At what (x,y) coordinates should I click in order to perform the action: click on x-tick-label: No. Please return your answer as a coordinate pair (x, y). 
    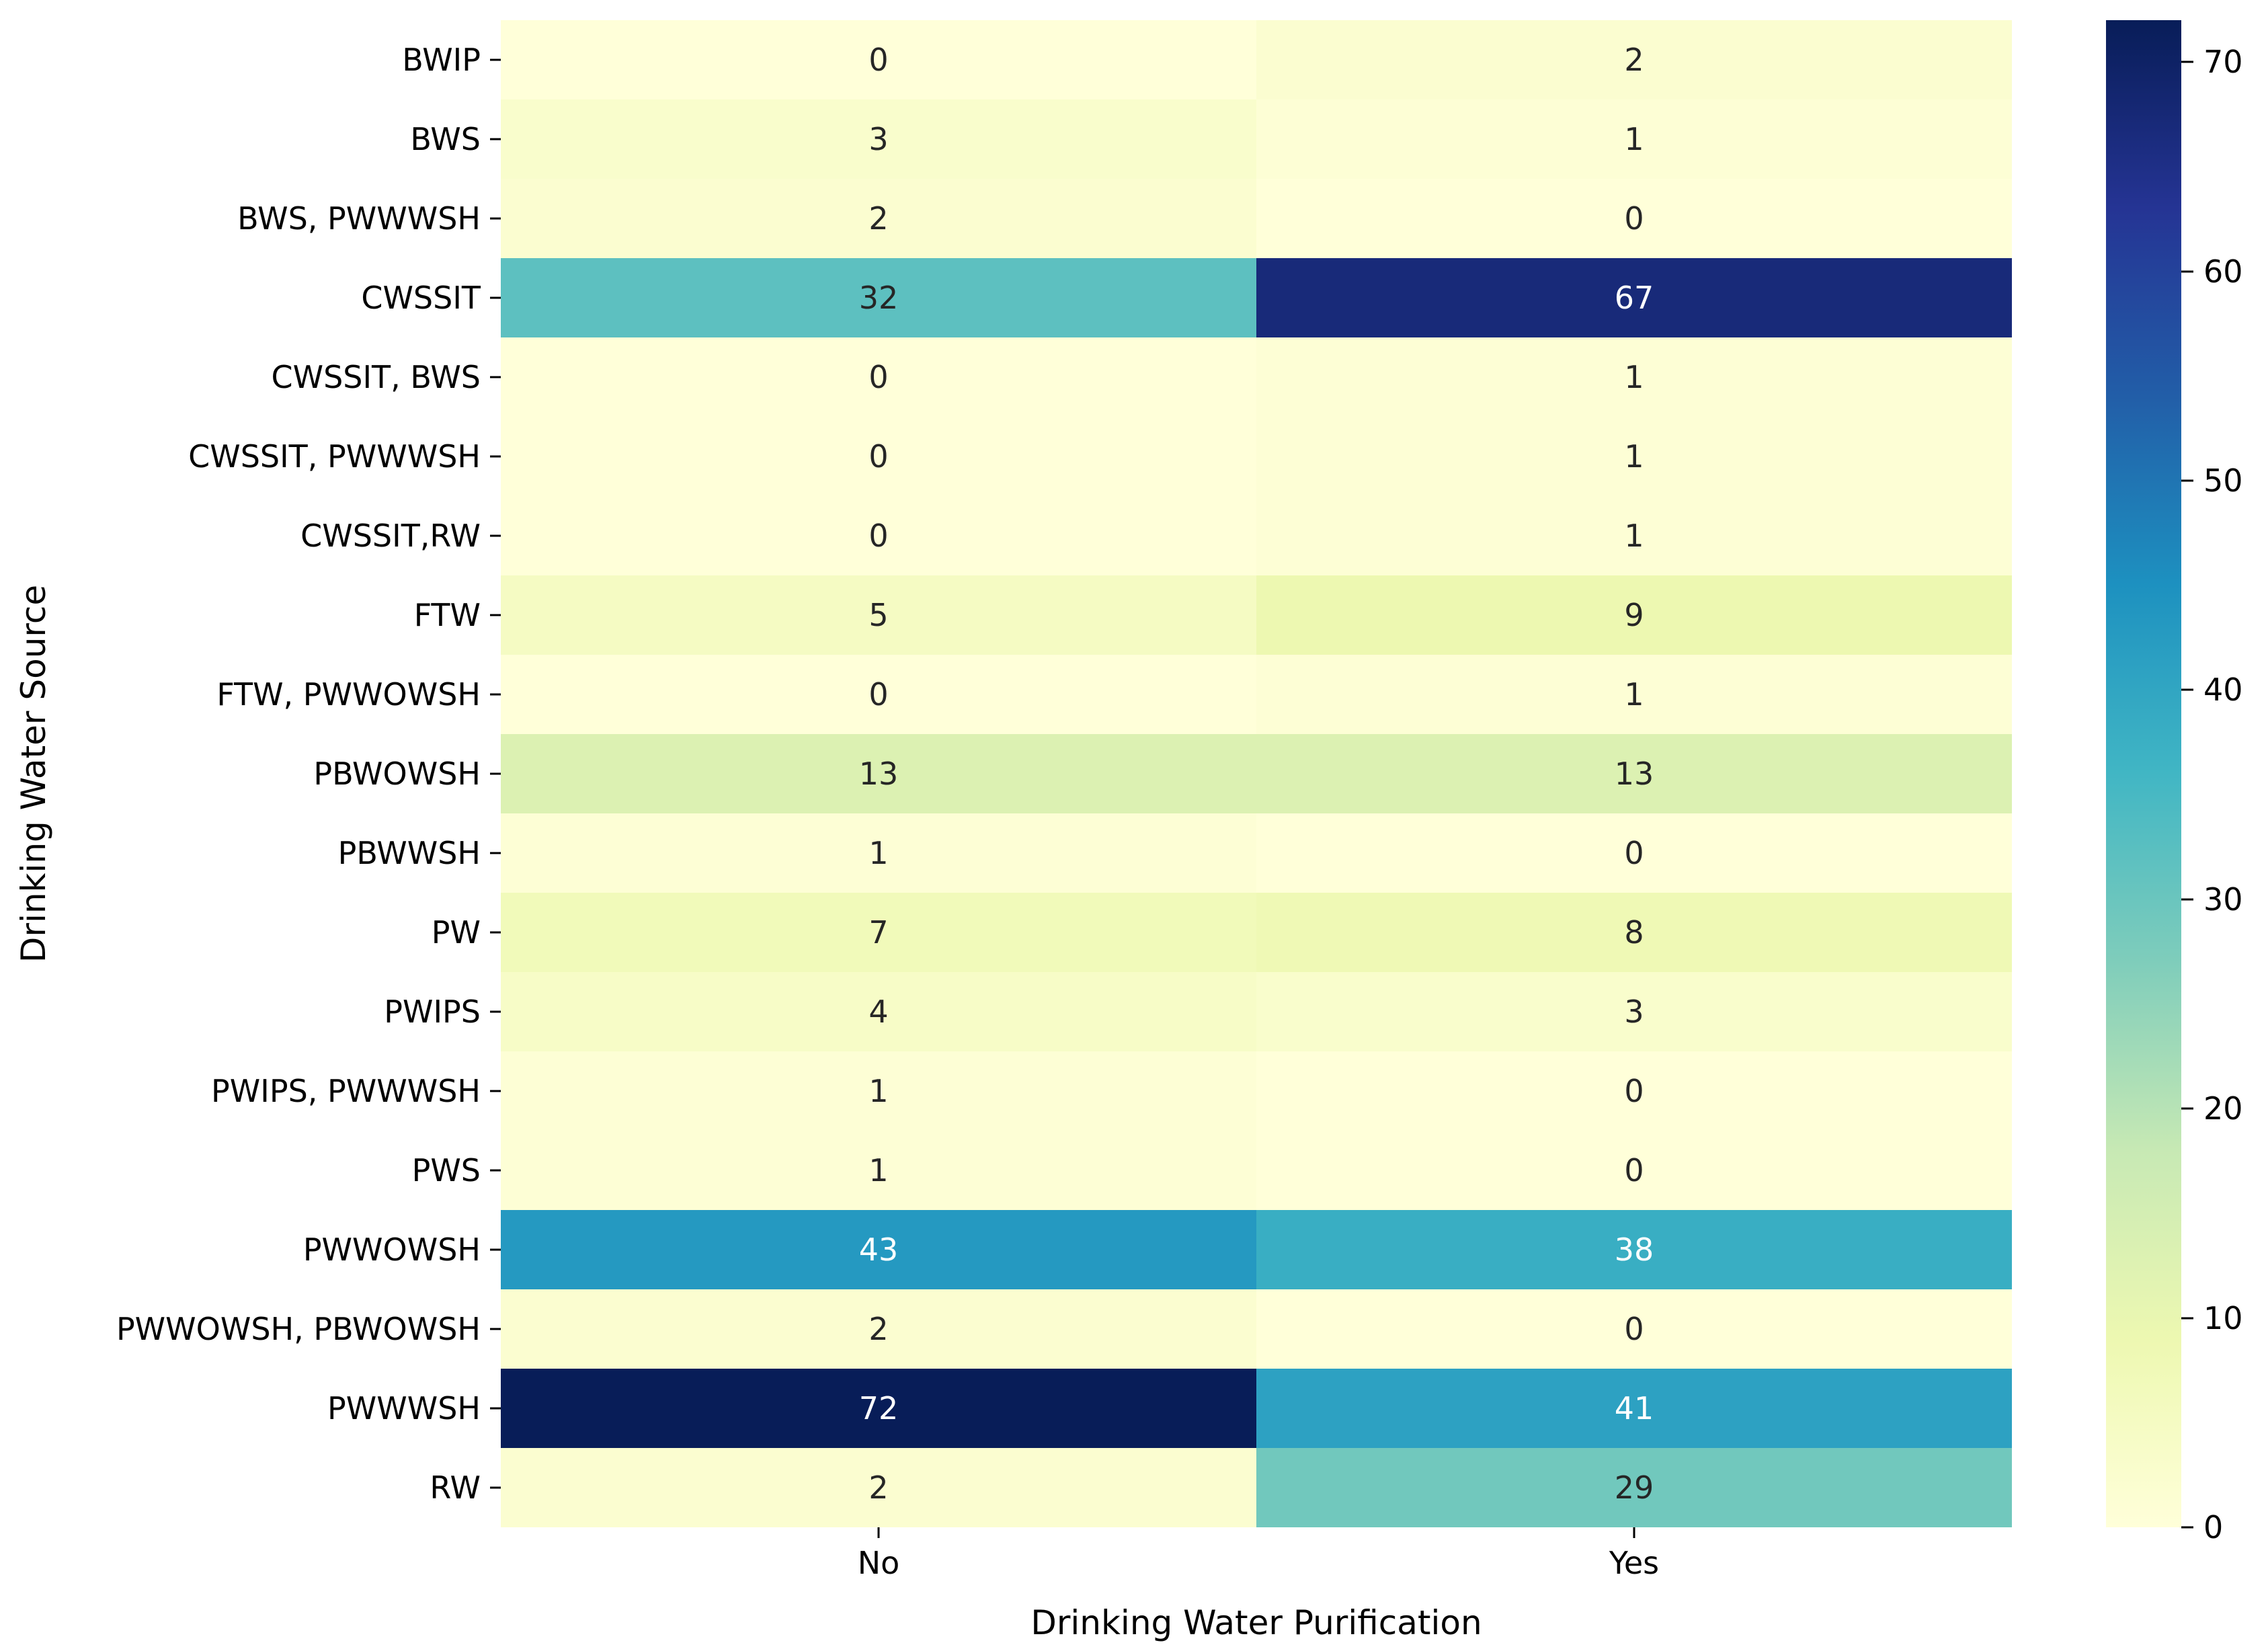
    Looking at the image, I should click on (878, 1563).